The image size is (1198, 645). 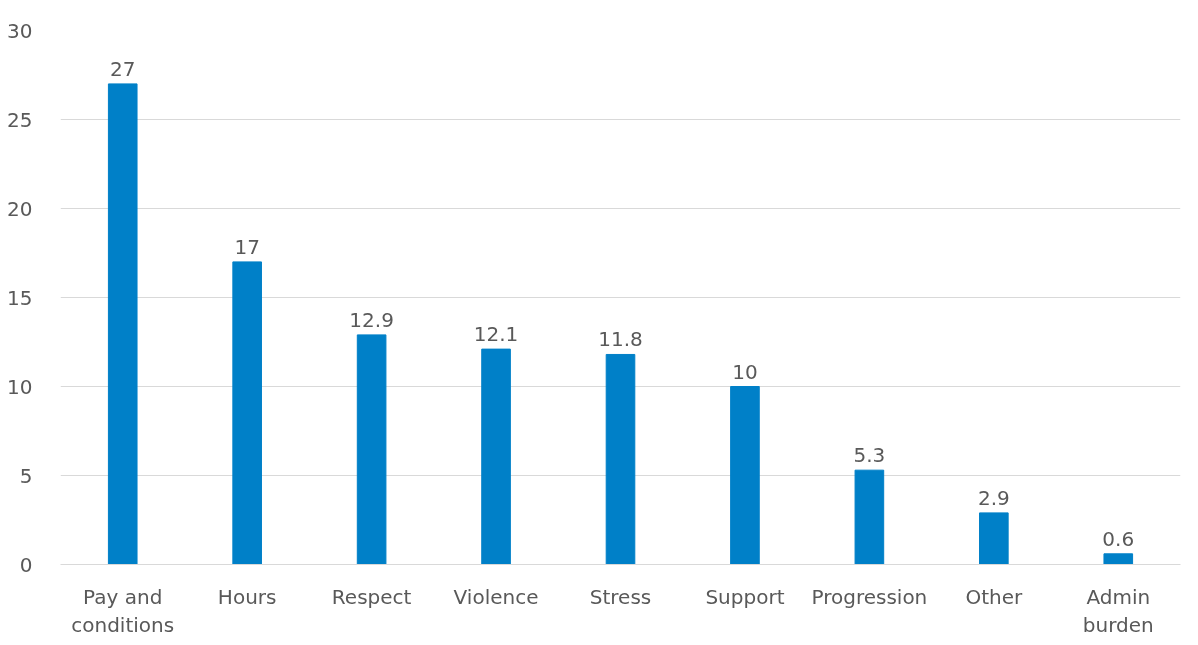 I want to click on data-label: 27, so click(x=123, y=68).